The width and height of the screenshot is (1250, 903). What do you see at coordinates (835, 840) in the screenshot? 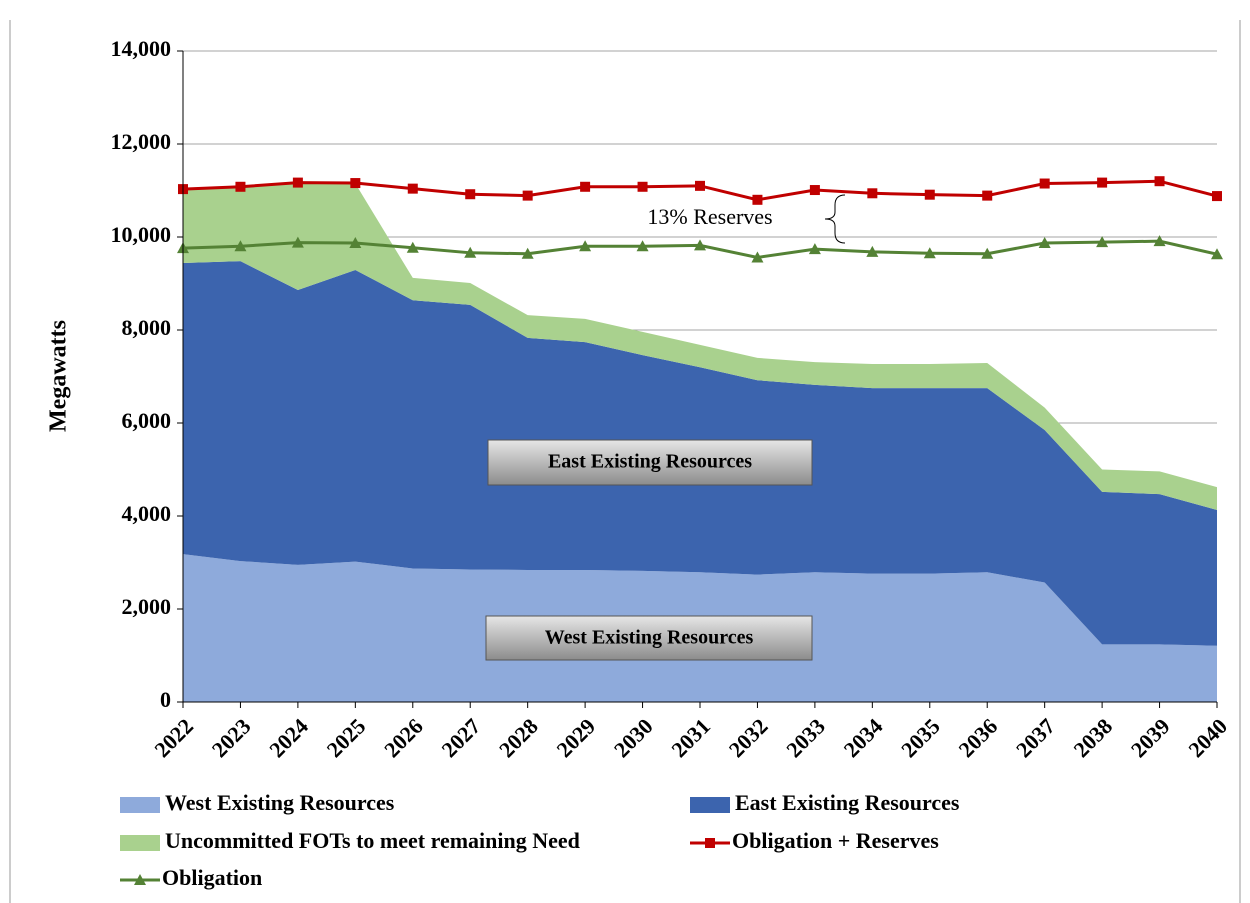
I see `legend-label: Obligation + Reserves` at bounding box center [835, 840].